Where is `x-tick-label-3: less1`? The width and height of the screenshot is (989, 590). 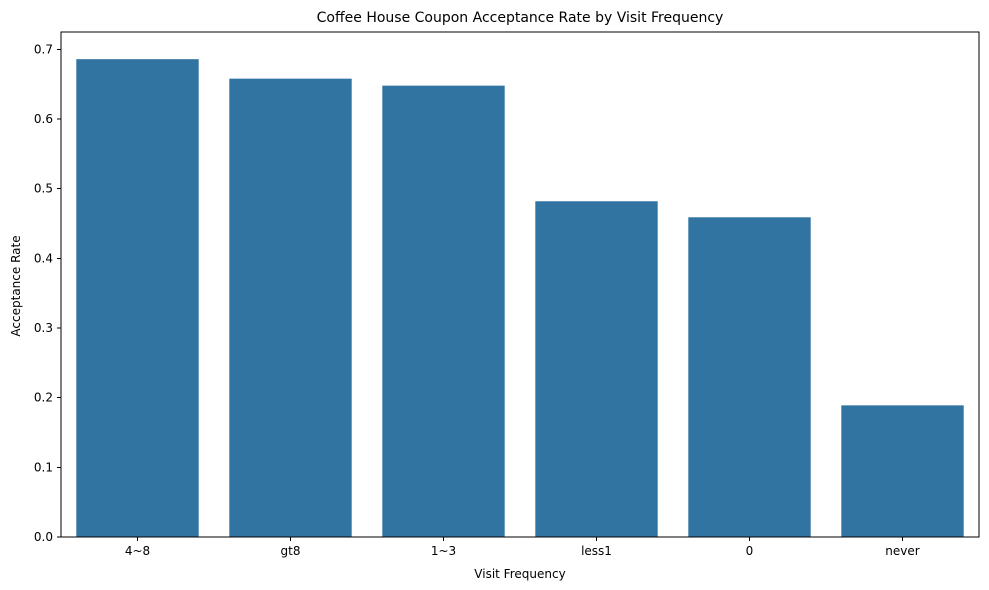
x-tick-label-3: less1 is located at coordinates (596, 551).